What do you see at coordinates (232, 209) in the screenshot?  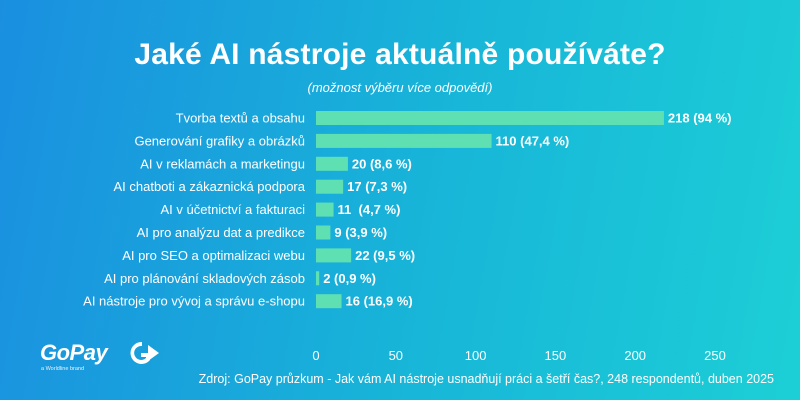 I see `category-label: AI v účetnictví a fakturaci` at bounding box center [232, 209].